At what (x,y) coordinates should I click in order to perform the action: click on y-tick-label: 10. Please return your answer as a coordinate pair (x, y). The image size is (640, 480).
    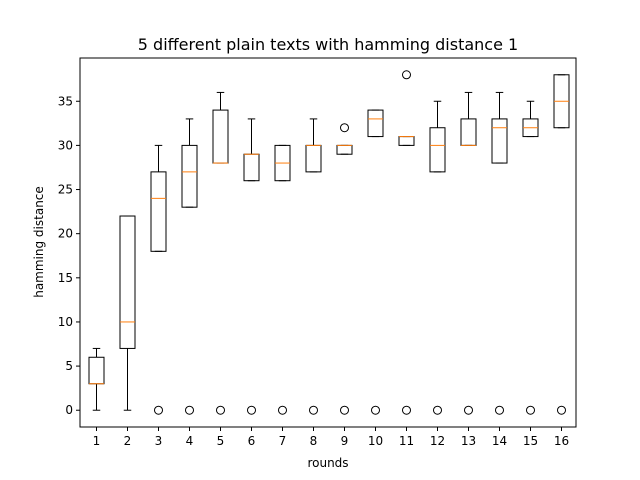
    Looking at the image, I should click on (65, 322).